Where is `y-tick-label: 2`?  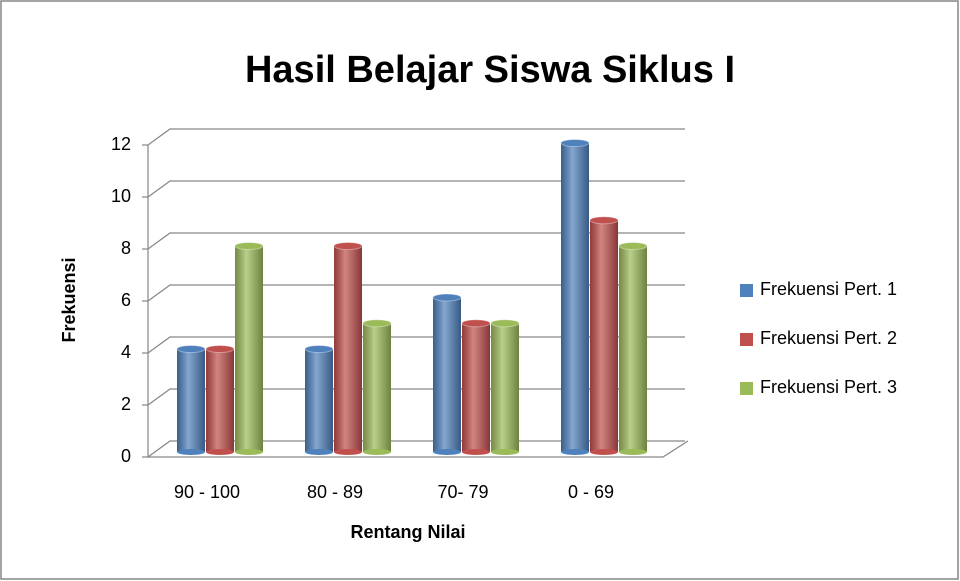
y-tick-label: 2 is located at coordinates (126, 404).